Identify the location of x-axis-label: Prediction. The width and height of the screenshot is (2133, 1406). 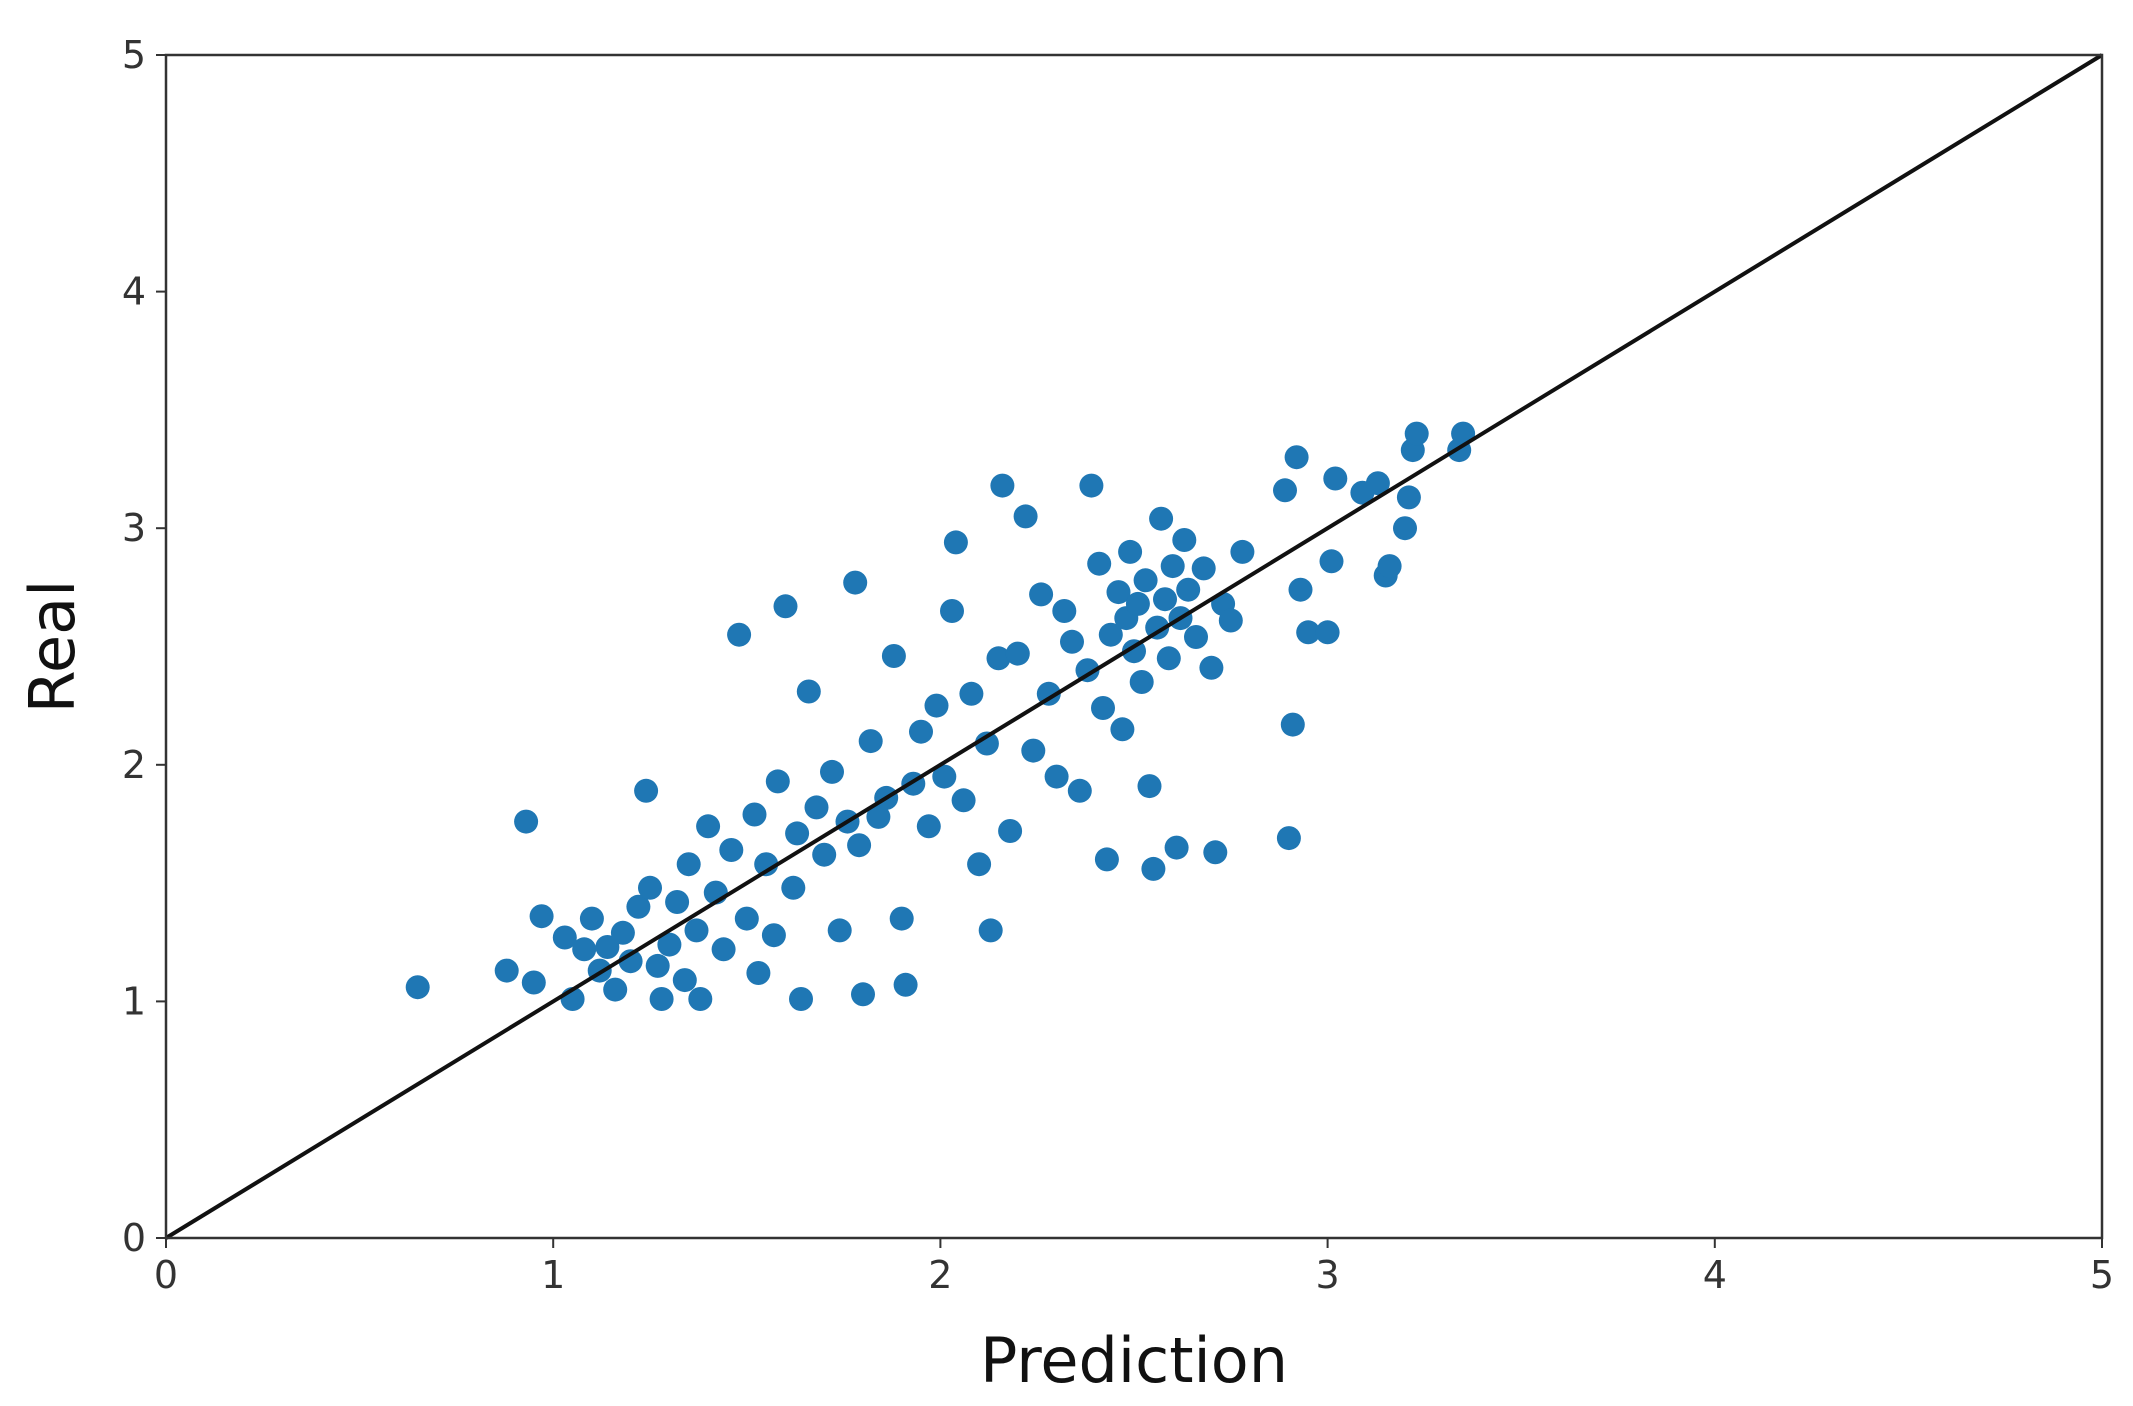
(1134, 1360).